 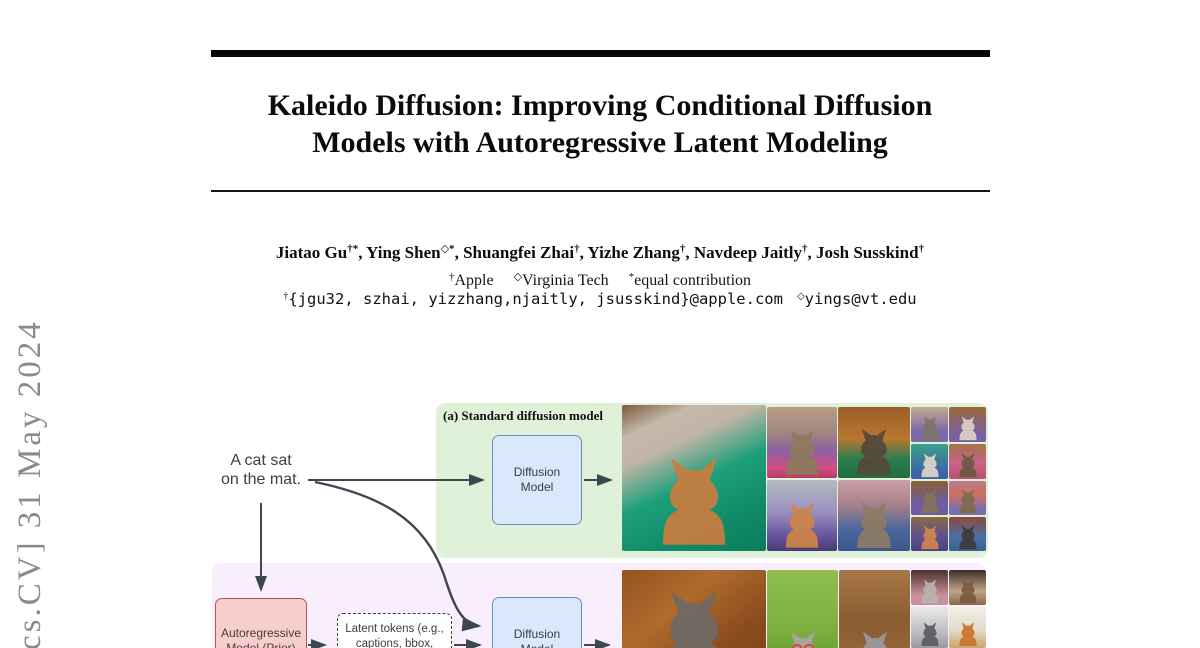 What do you see at coordinates (394, 630) in the screenshot?
I see `latent-tokens-box: Latent tokens (e.g., captions, bbox,` at bounding box center [394, 630].